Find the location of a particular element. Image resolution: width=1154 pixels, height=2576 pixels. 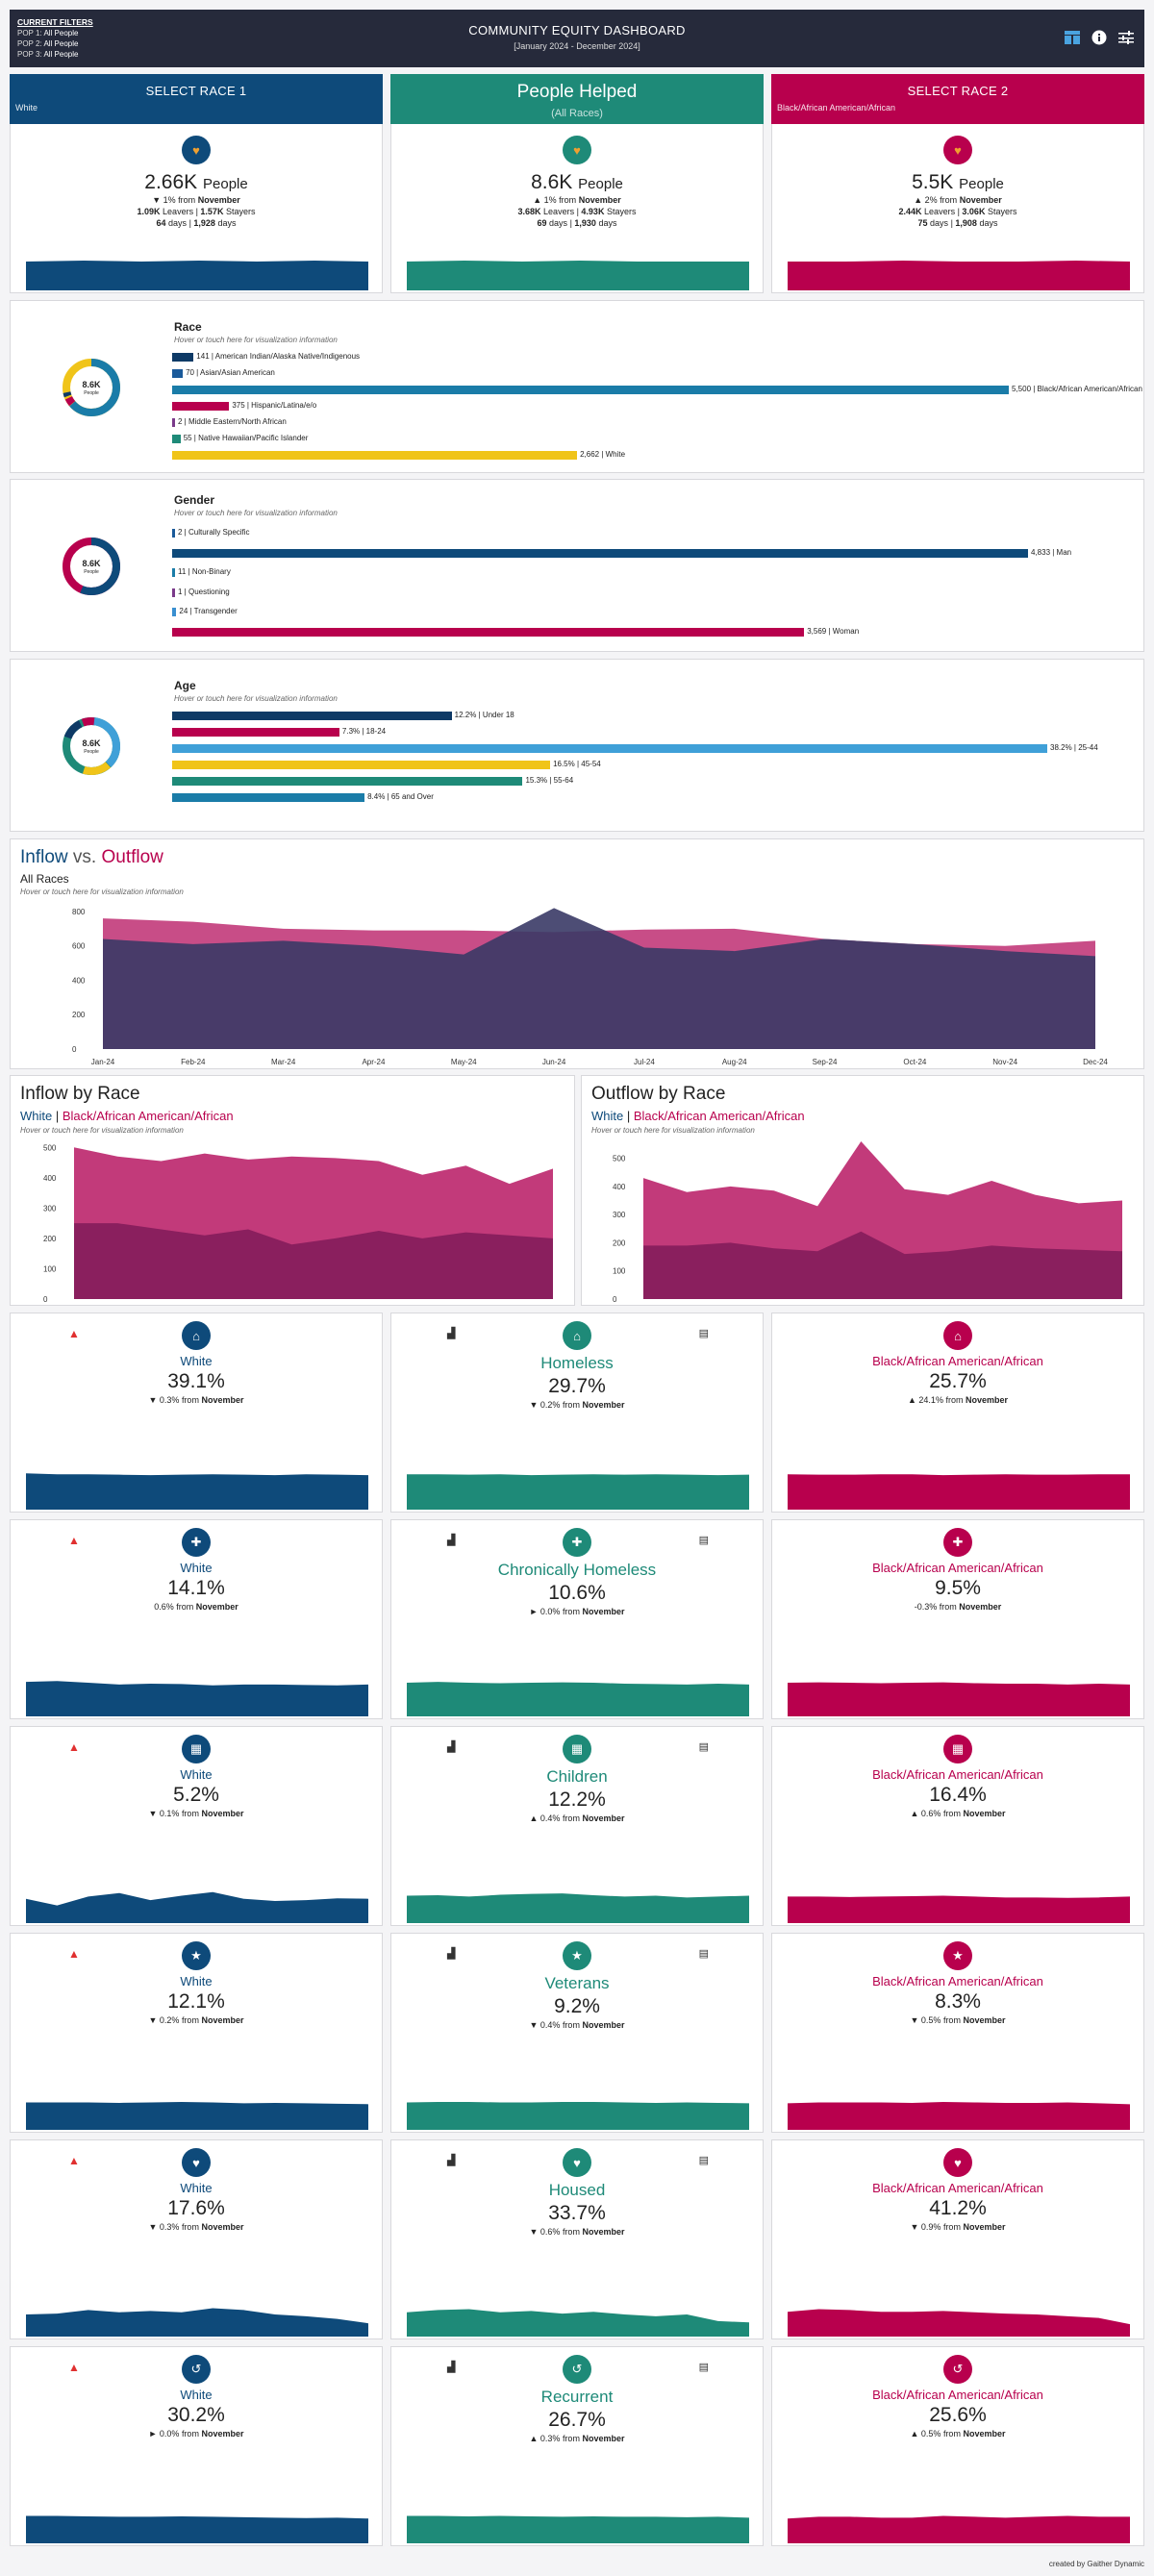

metric-name: Chronically Homeless is located at coordinates (577, 1570).